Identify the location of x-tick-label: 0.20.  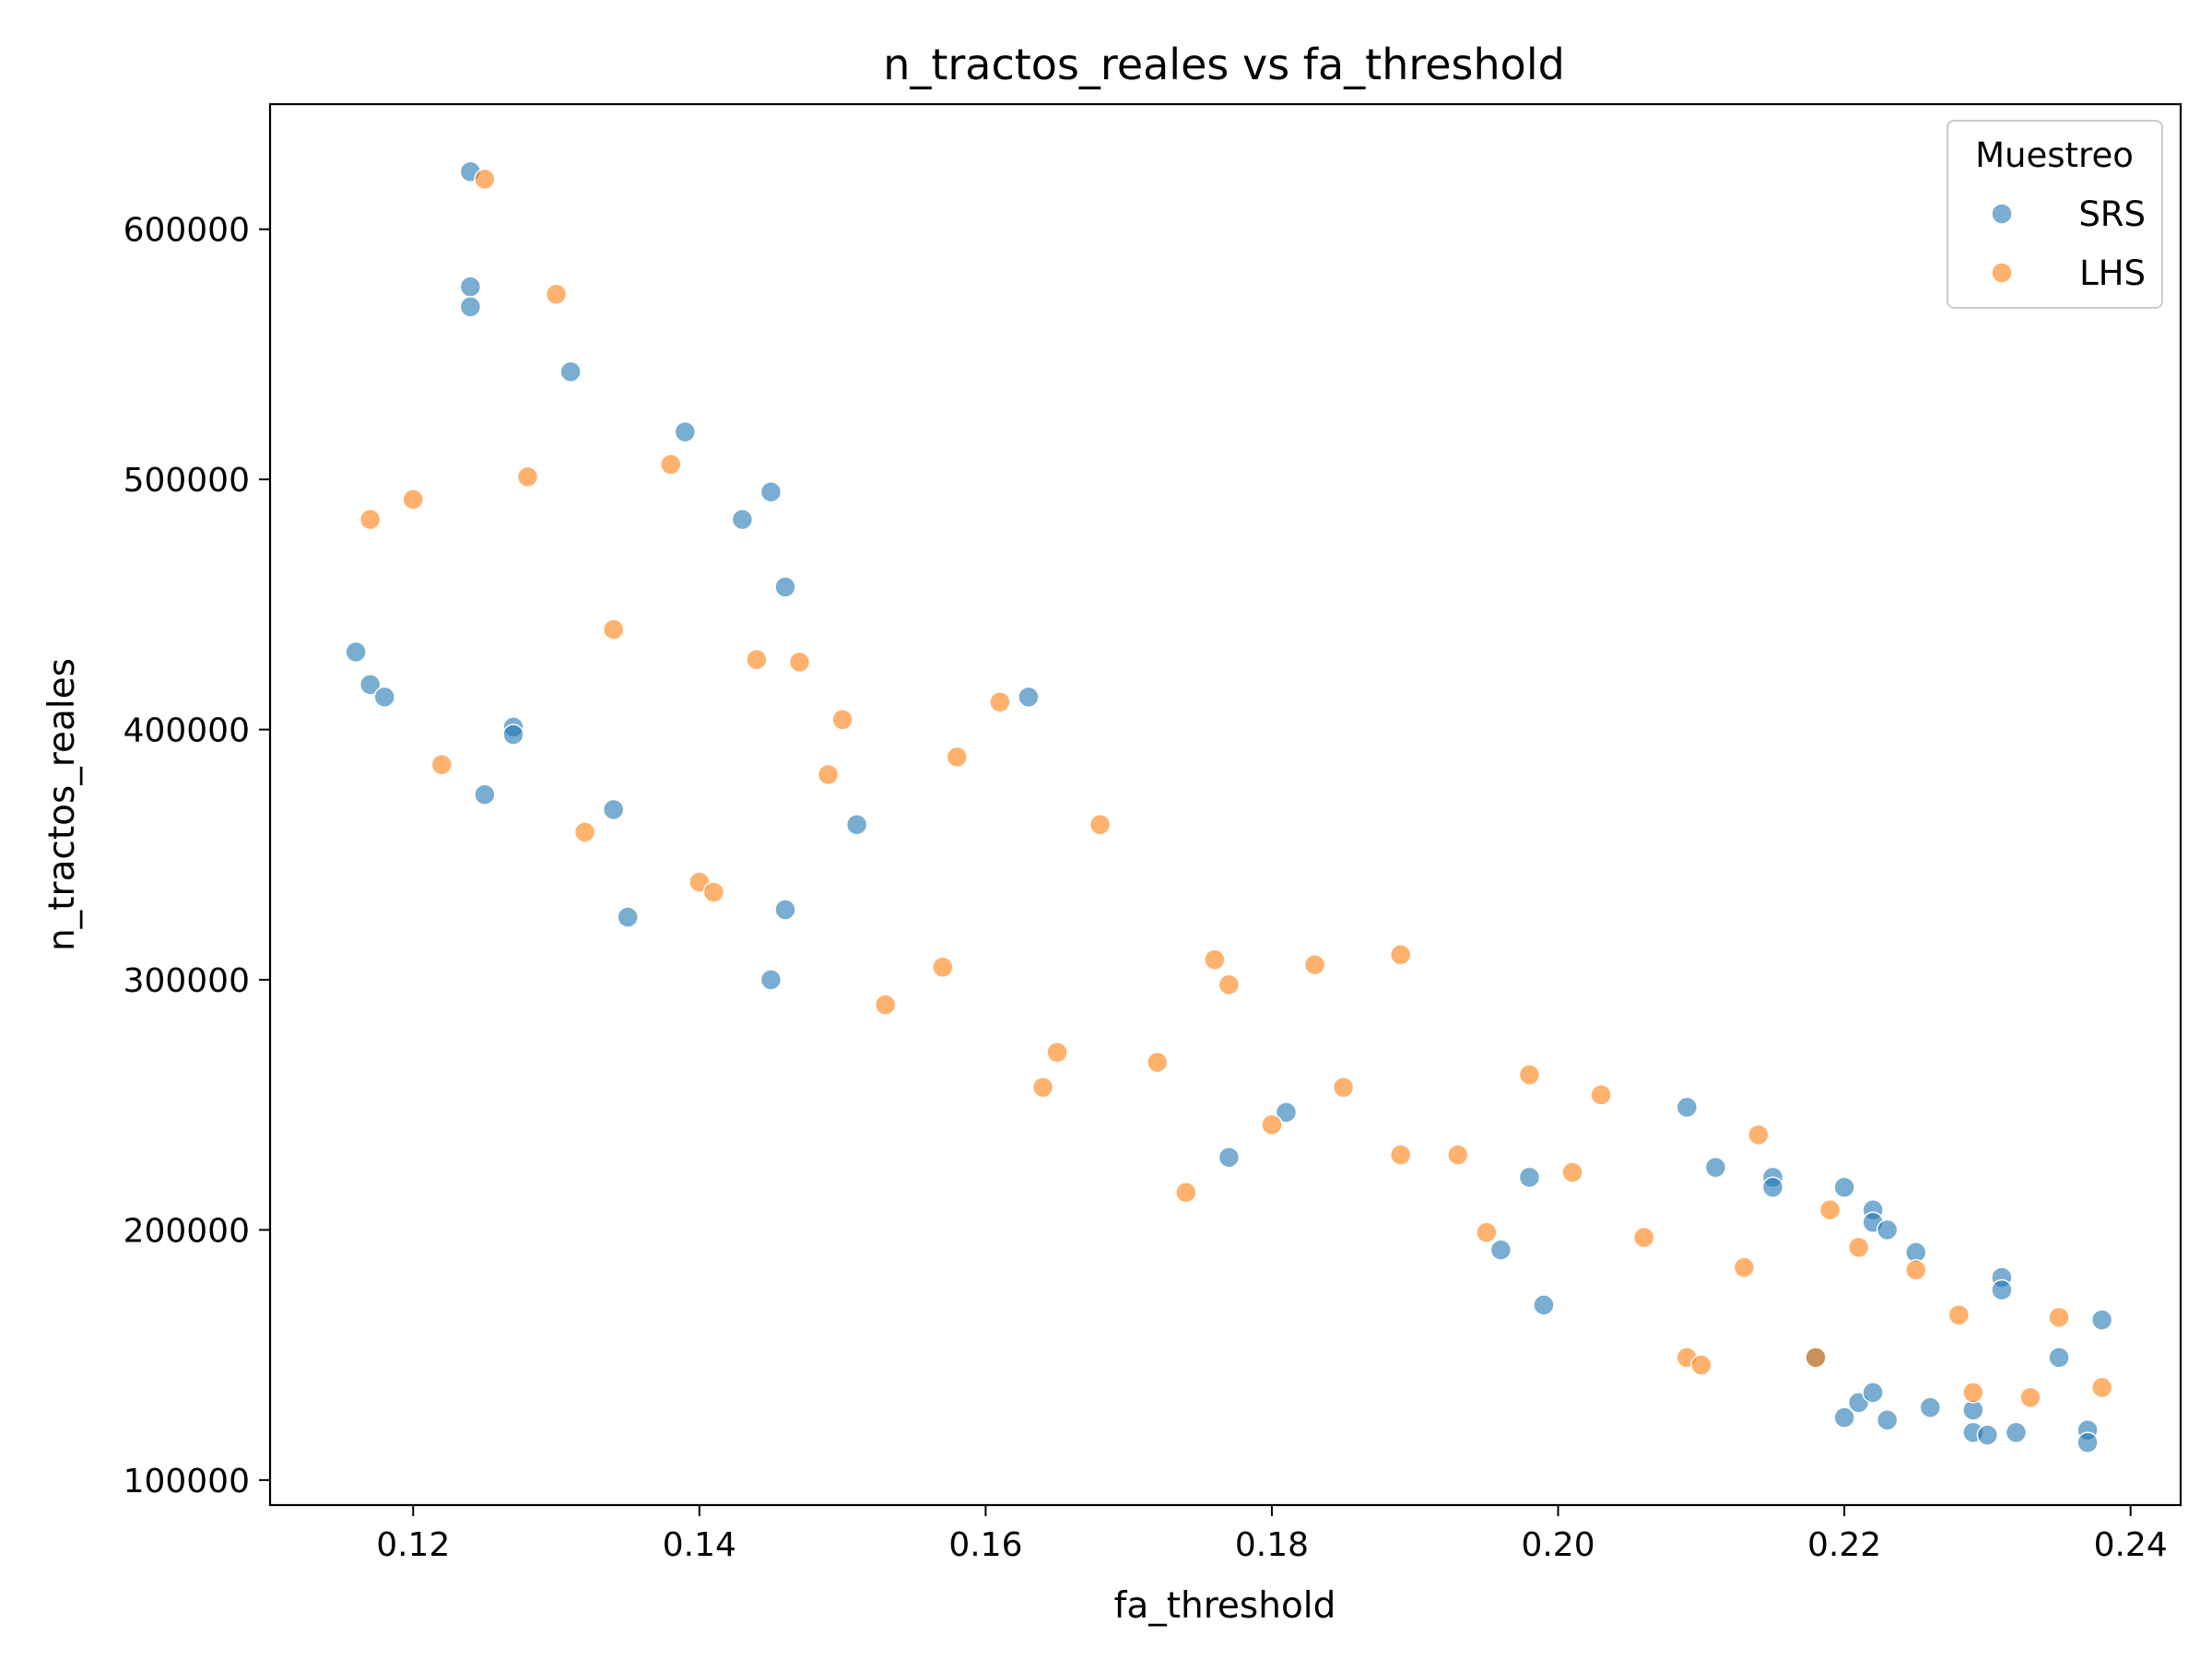
(1557, 1545).